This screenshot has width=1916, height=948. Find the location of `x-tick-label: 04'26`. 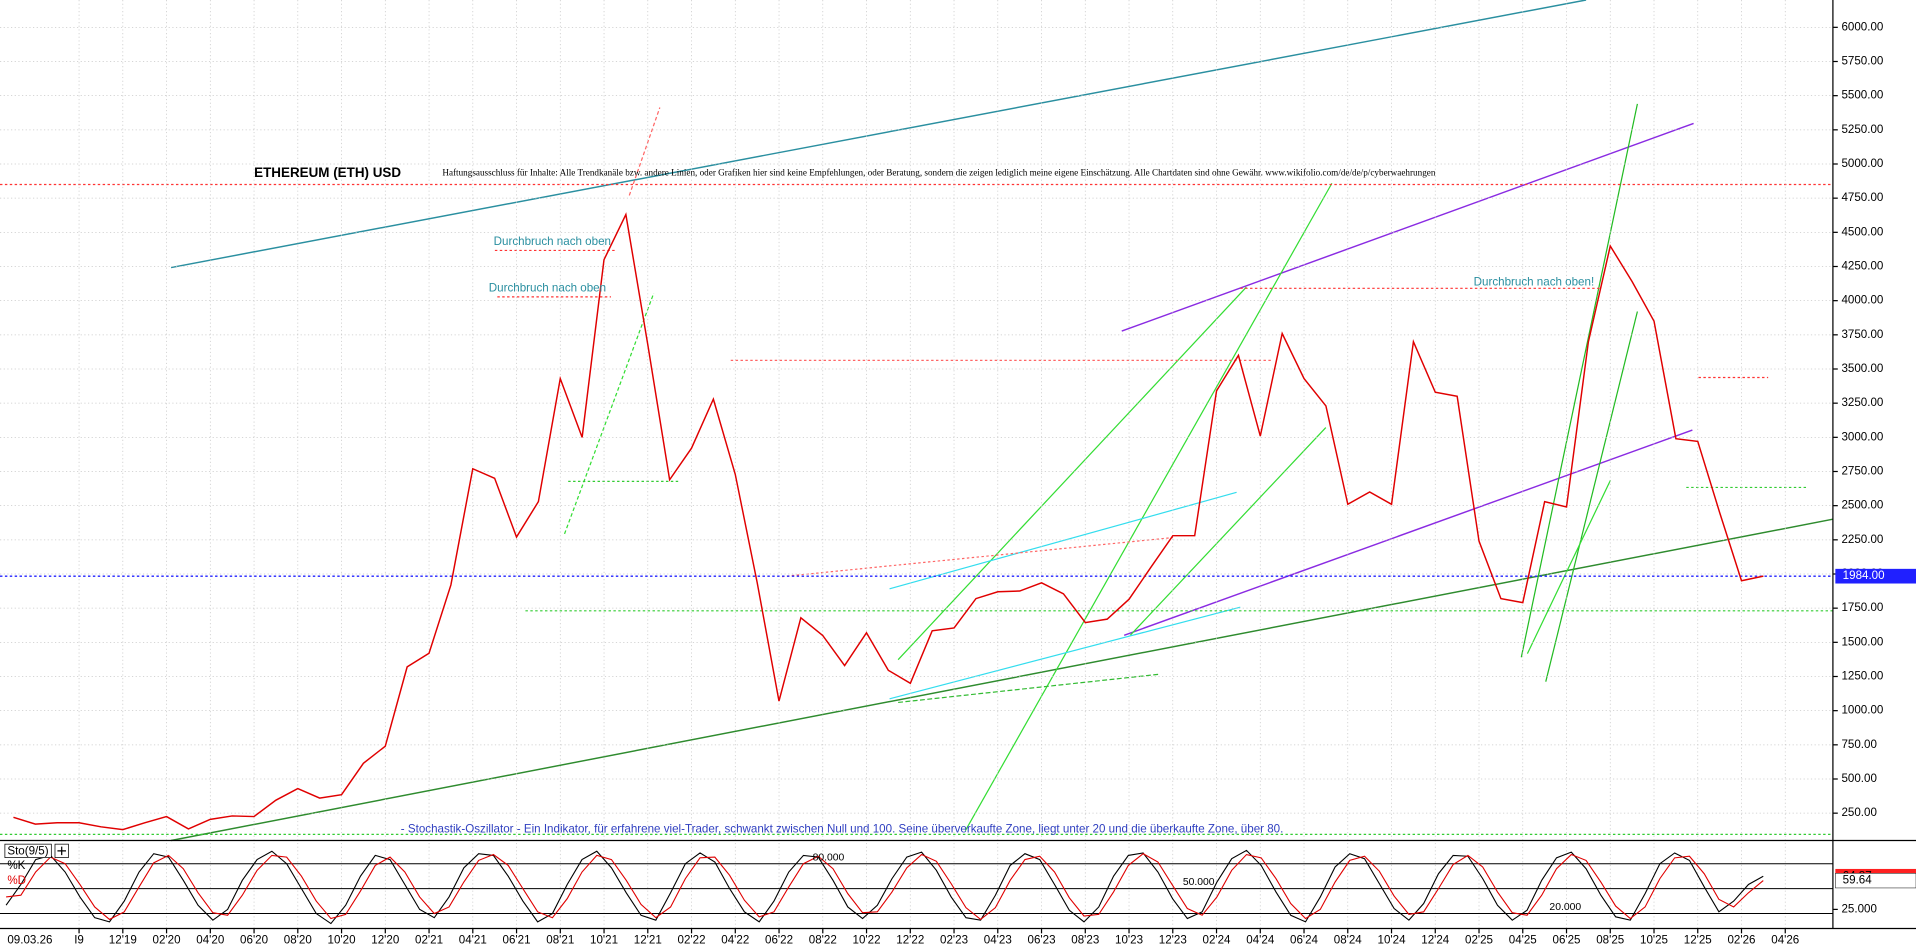

x-tick-label: 04'26 is located at coordinates (1785, 940).